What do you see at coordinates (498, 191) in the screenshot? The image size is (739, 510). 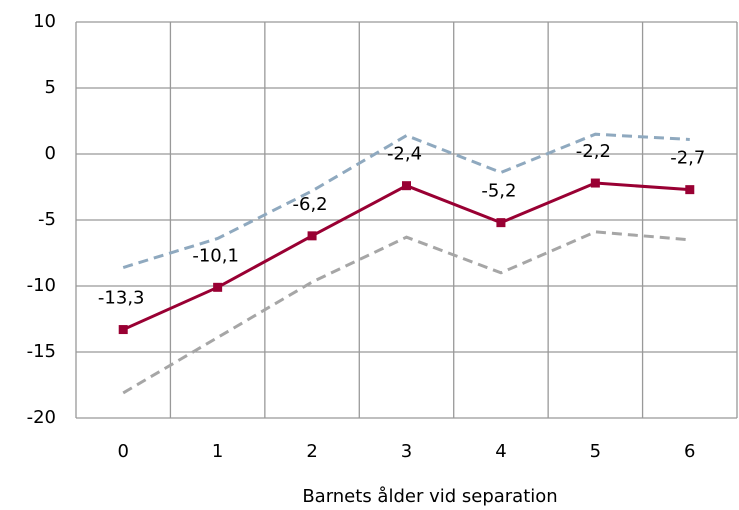 I see `data-label: -5,2` at bounding box center [498, 191].